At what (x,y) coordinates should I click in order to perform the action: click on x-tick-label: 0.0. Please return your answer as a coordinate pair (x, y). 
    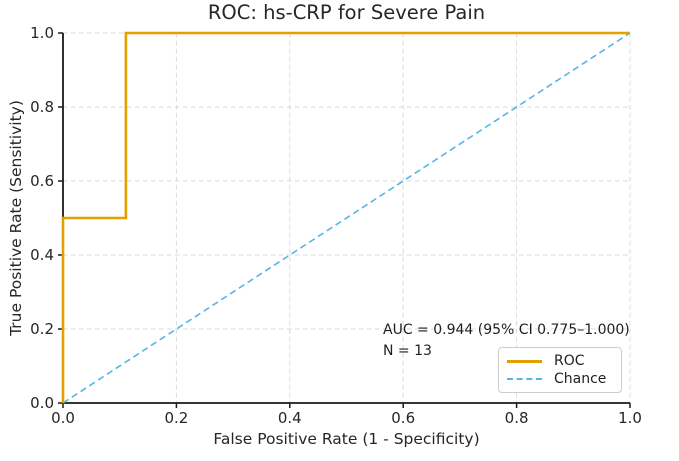
    Looking at the image, I should click on (63, 418).